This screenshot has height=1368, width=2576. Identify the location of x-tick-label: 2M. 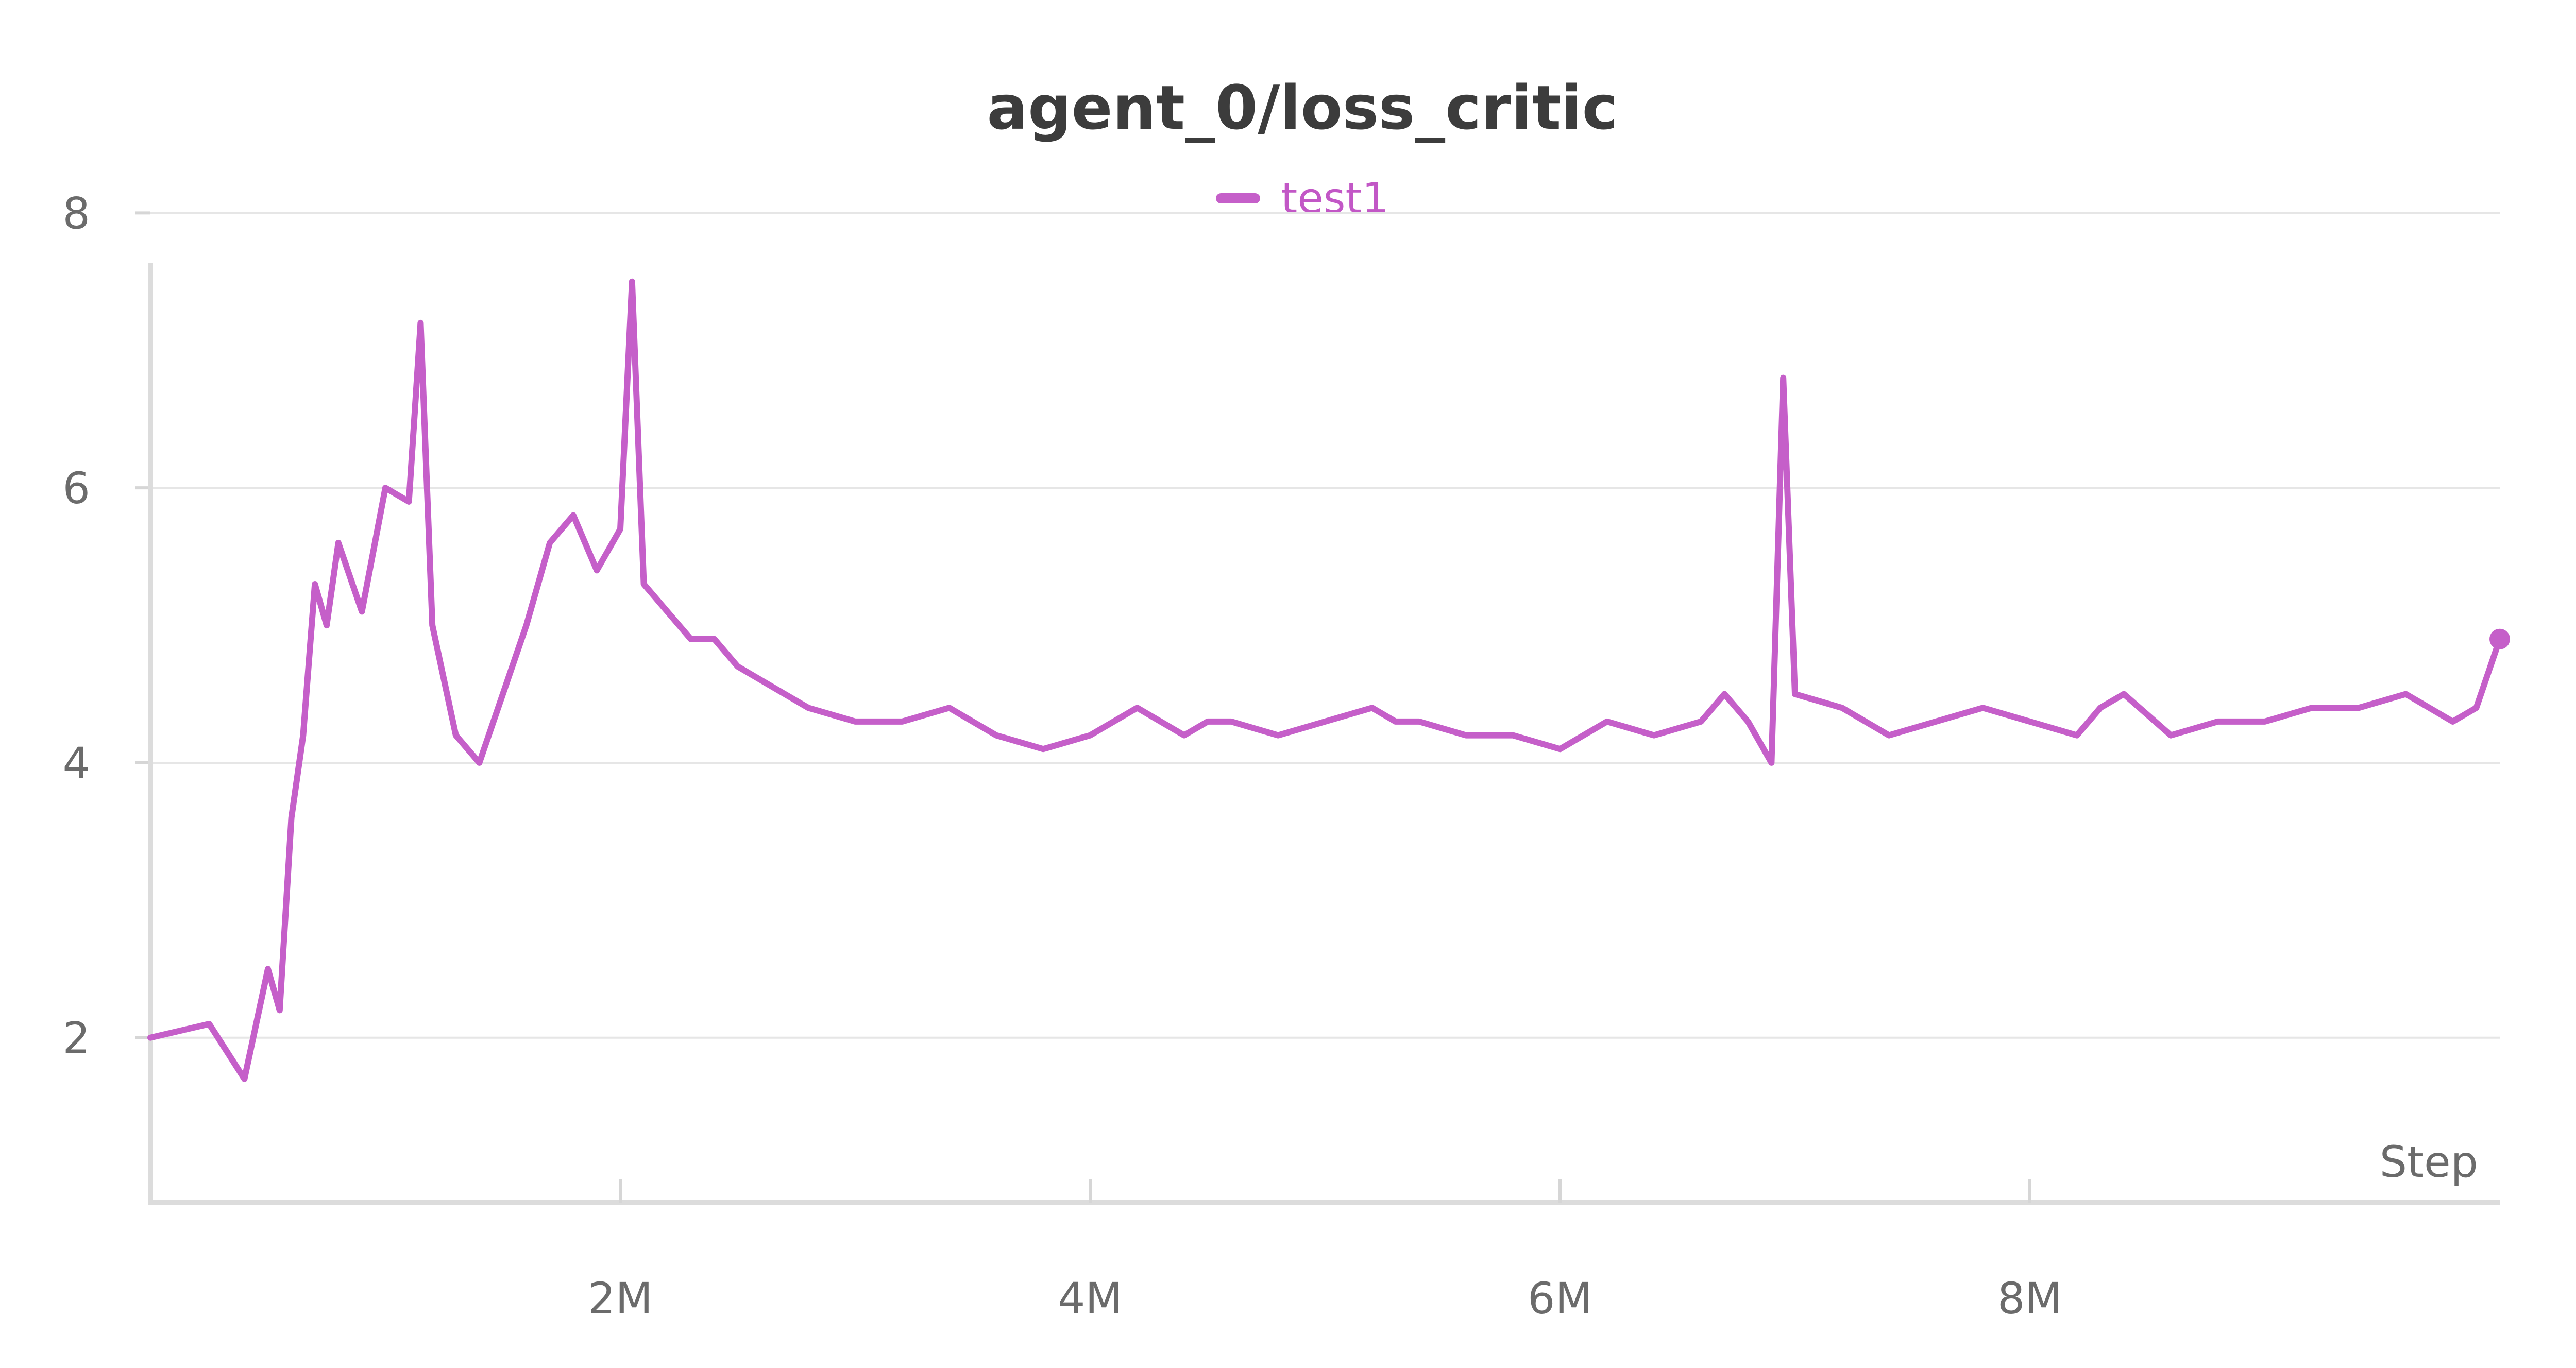
(620, 1298).